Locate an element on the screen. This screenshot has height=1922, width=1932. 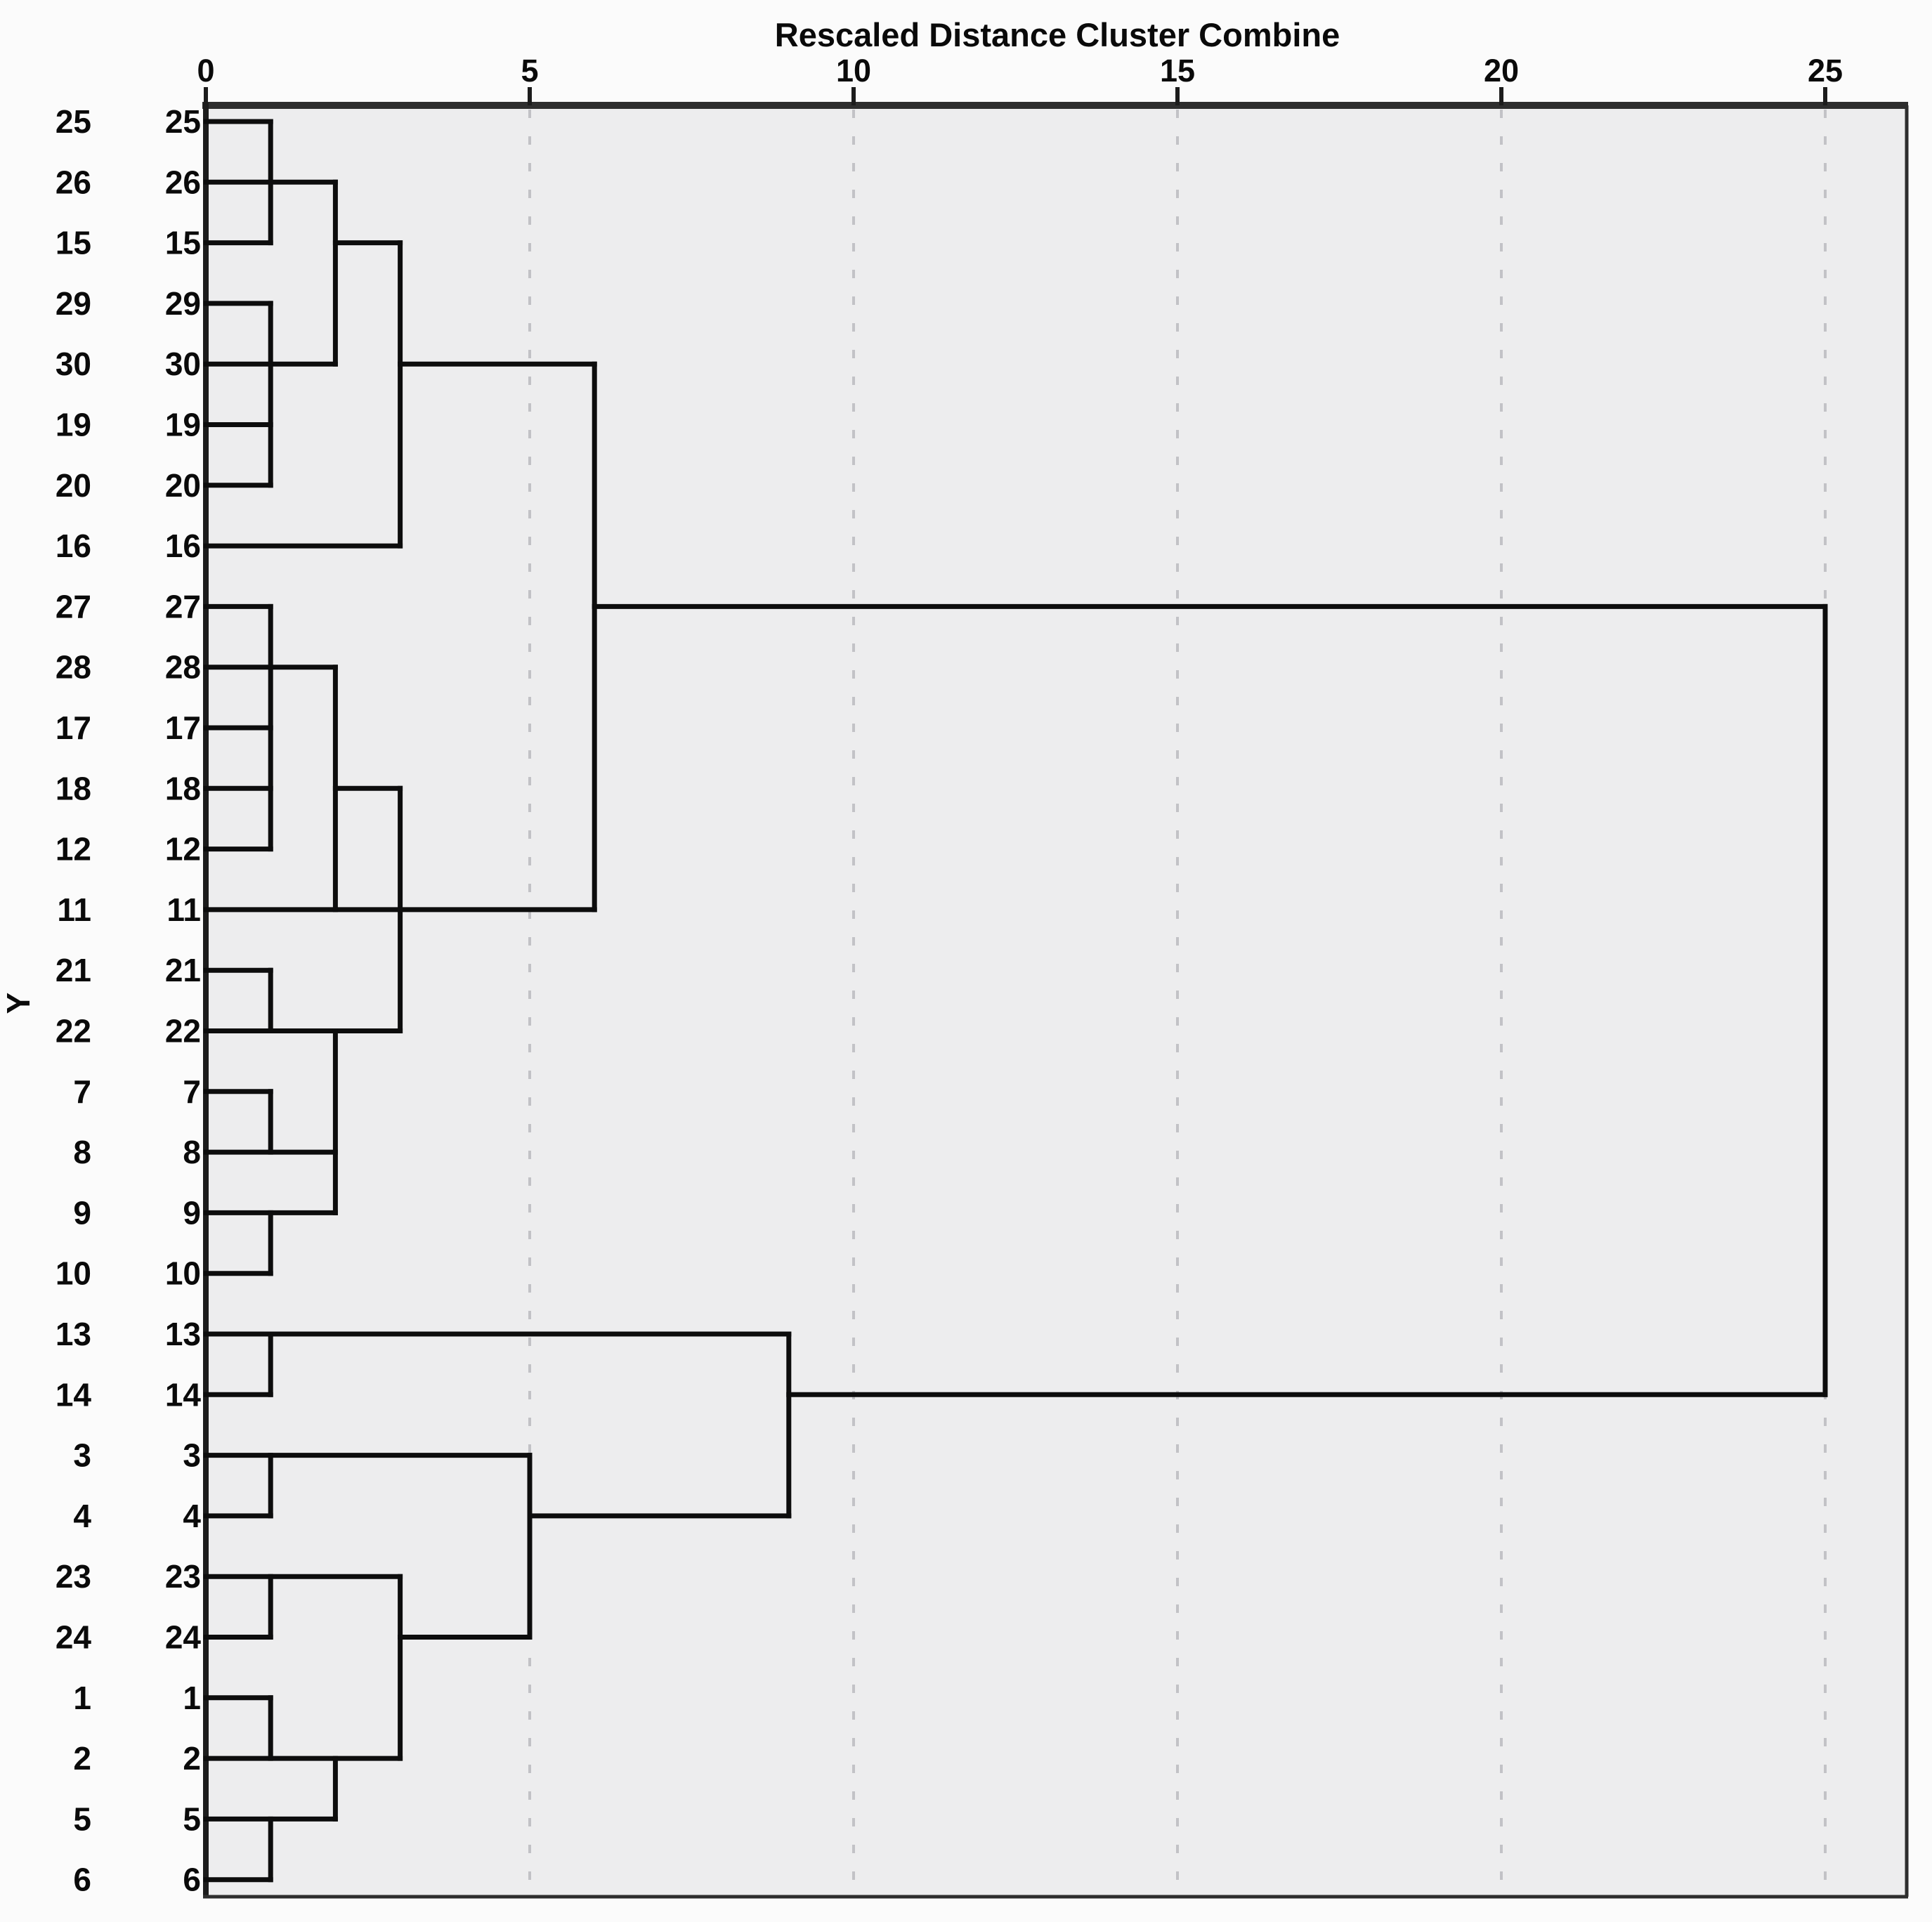
leaf-label-outer: 20 is located at coordinates (74, 485).